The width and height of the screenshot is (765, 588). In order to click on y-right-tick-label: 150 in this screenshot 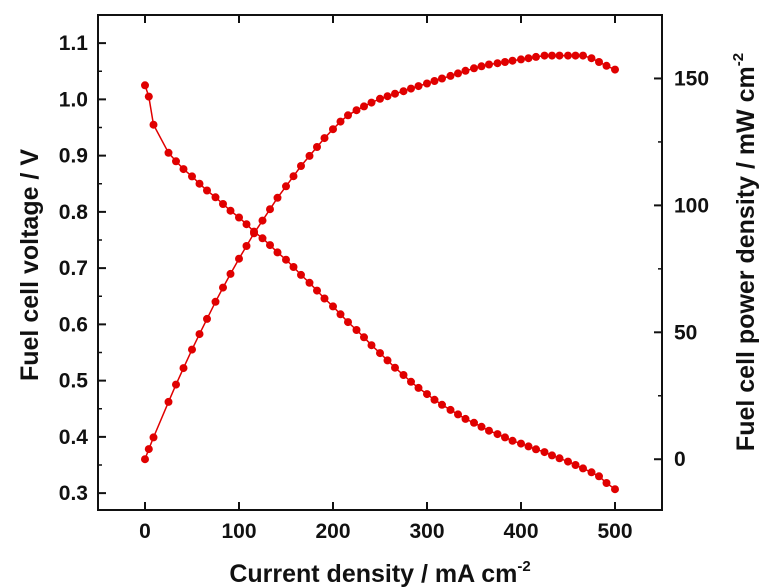, I will do `click(691, 78)`.